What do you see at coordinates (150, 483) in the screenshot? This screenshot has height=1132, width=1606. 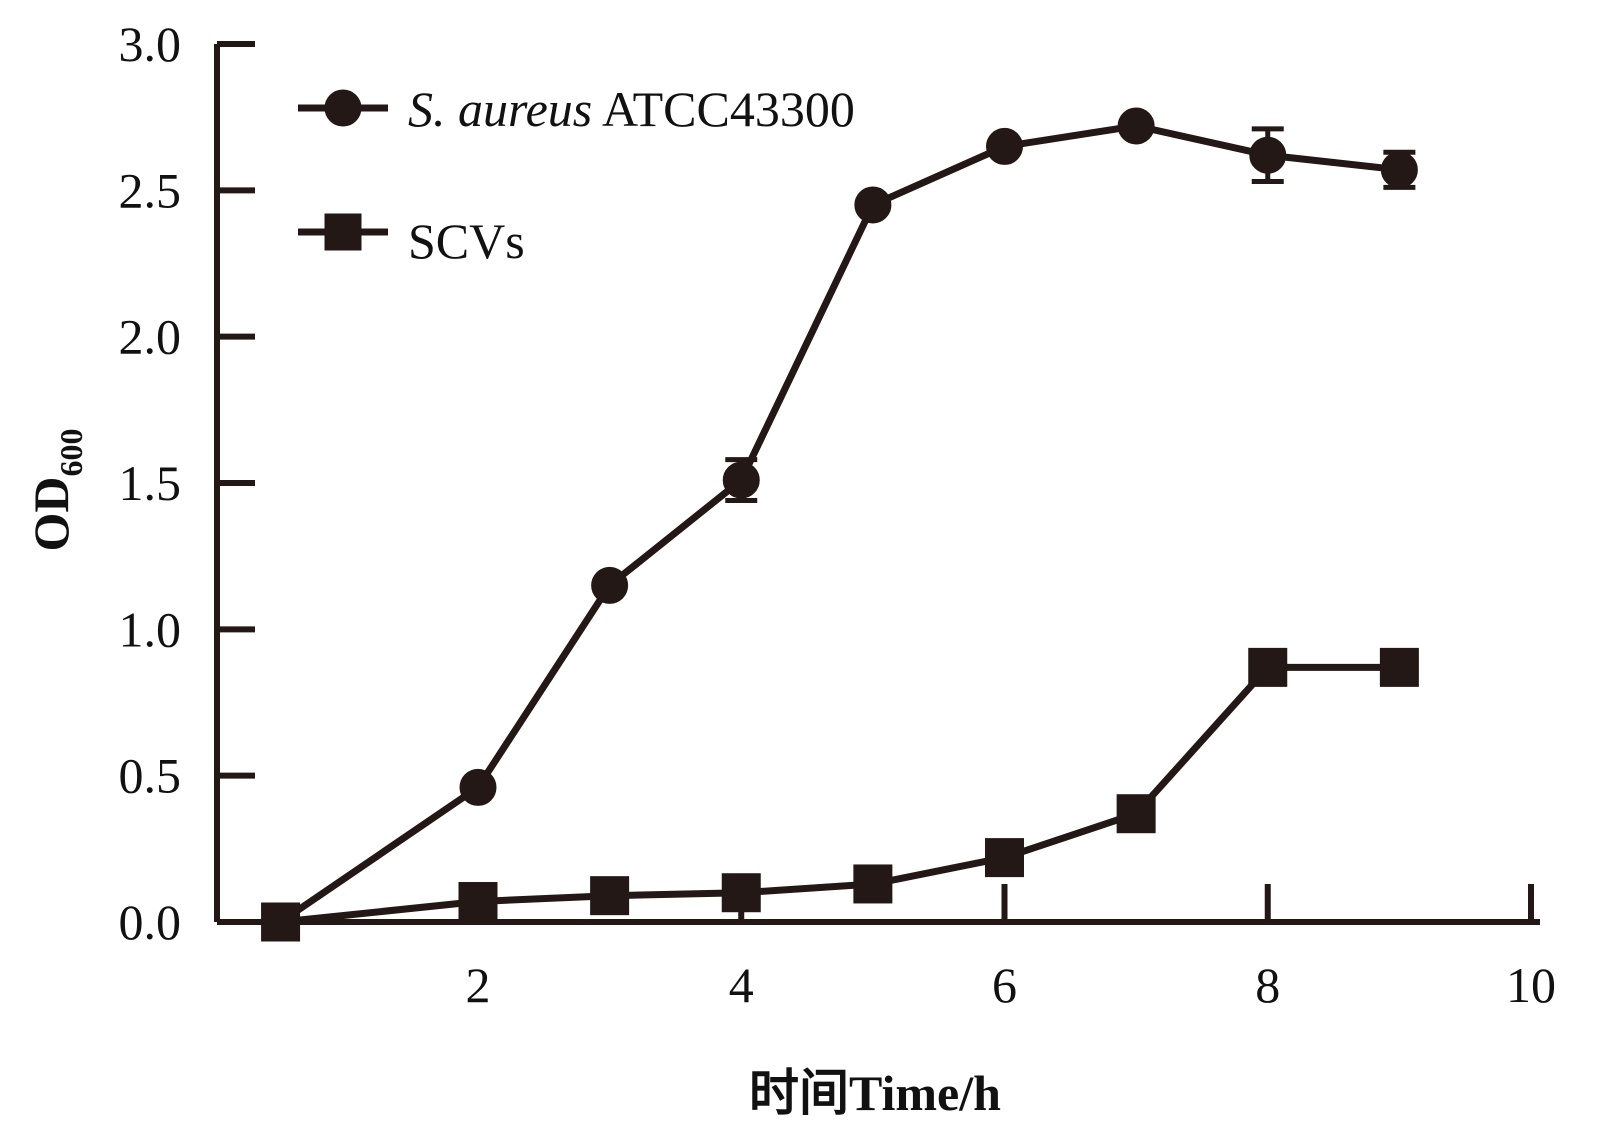 I see `y-tick-label: 1.5` at bounding box center [150, 483].